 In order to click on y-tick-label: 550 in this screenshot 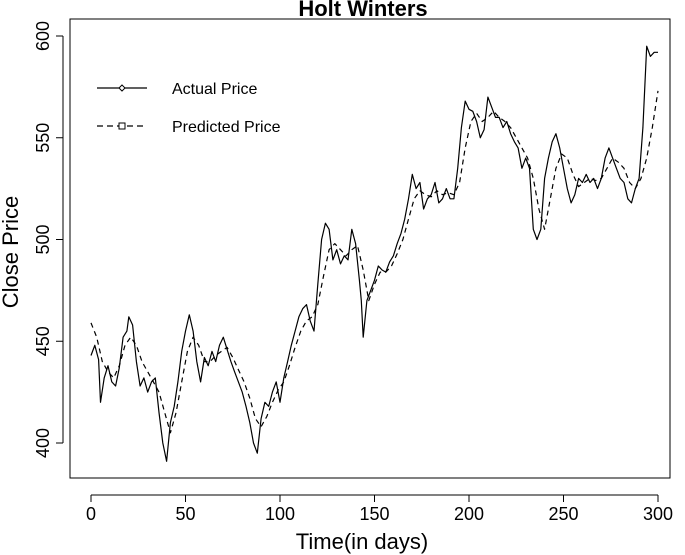, I will do `click(43, 138)`.